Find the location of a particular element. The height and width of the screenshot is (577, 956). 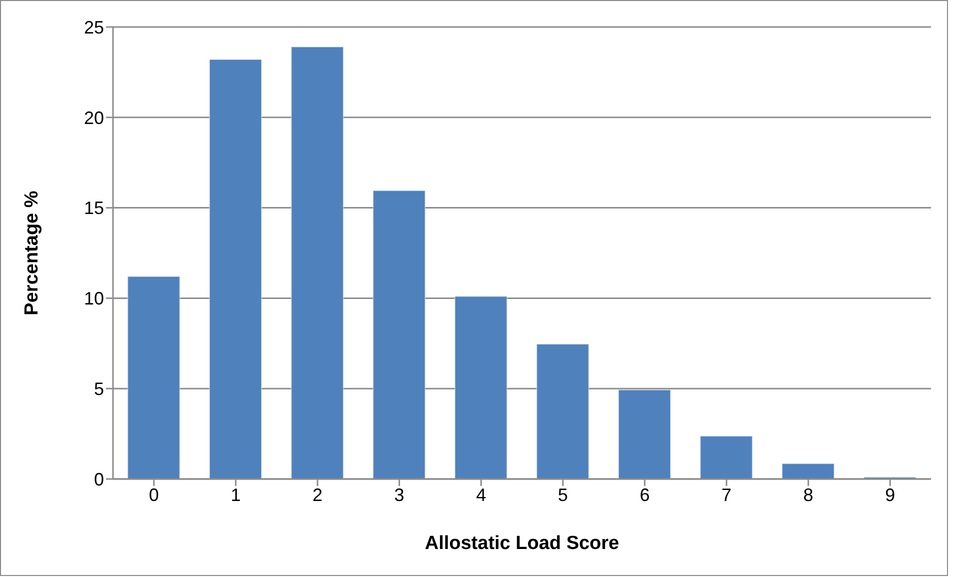

x-tick-label: 5 is located at coordinates (563, 494).